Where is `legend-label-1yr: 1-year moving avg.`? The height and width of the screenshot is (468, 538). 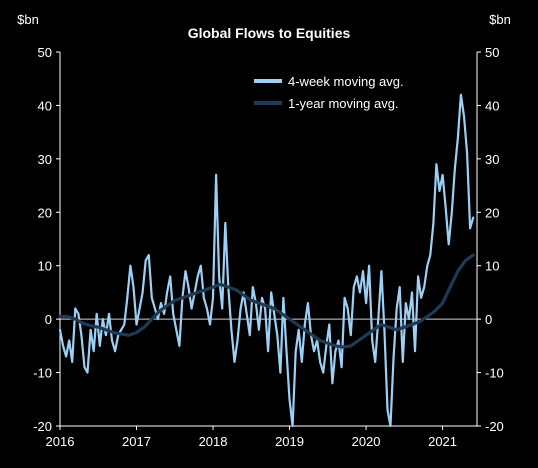
legend-label-1yr: 1-year moving avg. is located at coordinates (343, 103).